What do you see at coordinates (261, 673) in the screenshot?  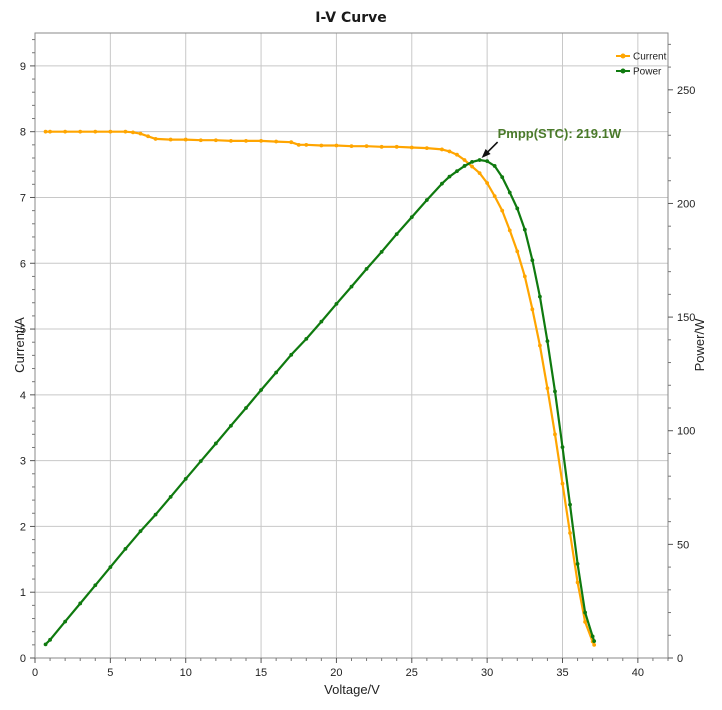 I see `x-tick-label: 15` at bounding box center [261, 673].